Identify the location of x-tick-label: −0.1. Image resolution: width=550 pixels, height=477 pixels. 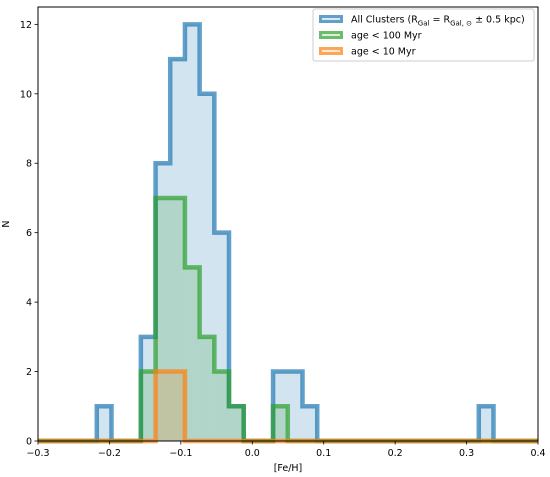
(180, 453).